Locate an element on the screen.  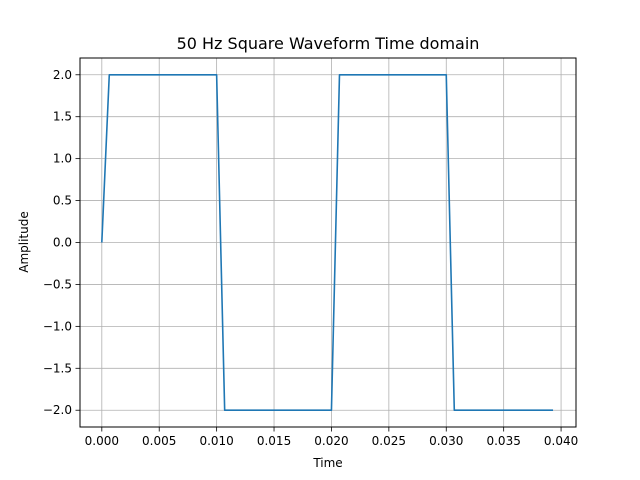
x-tick-label: 0.040 is located at coordinates (561, 441).